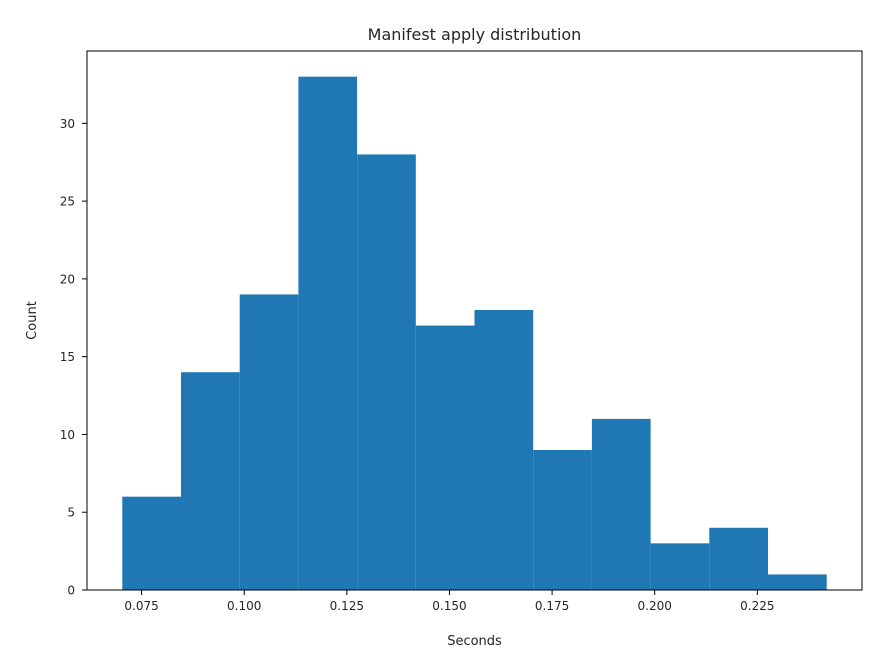 This screenshot has height=672, width=896. I want to click on x-tick-label: 0.100, so click(244, 606).